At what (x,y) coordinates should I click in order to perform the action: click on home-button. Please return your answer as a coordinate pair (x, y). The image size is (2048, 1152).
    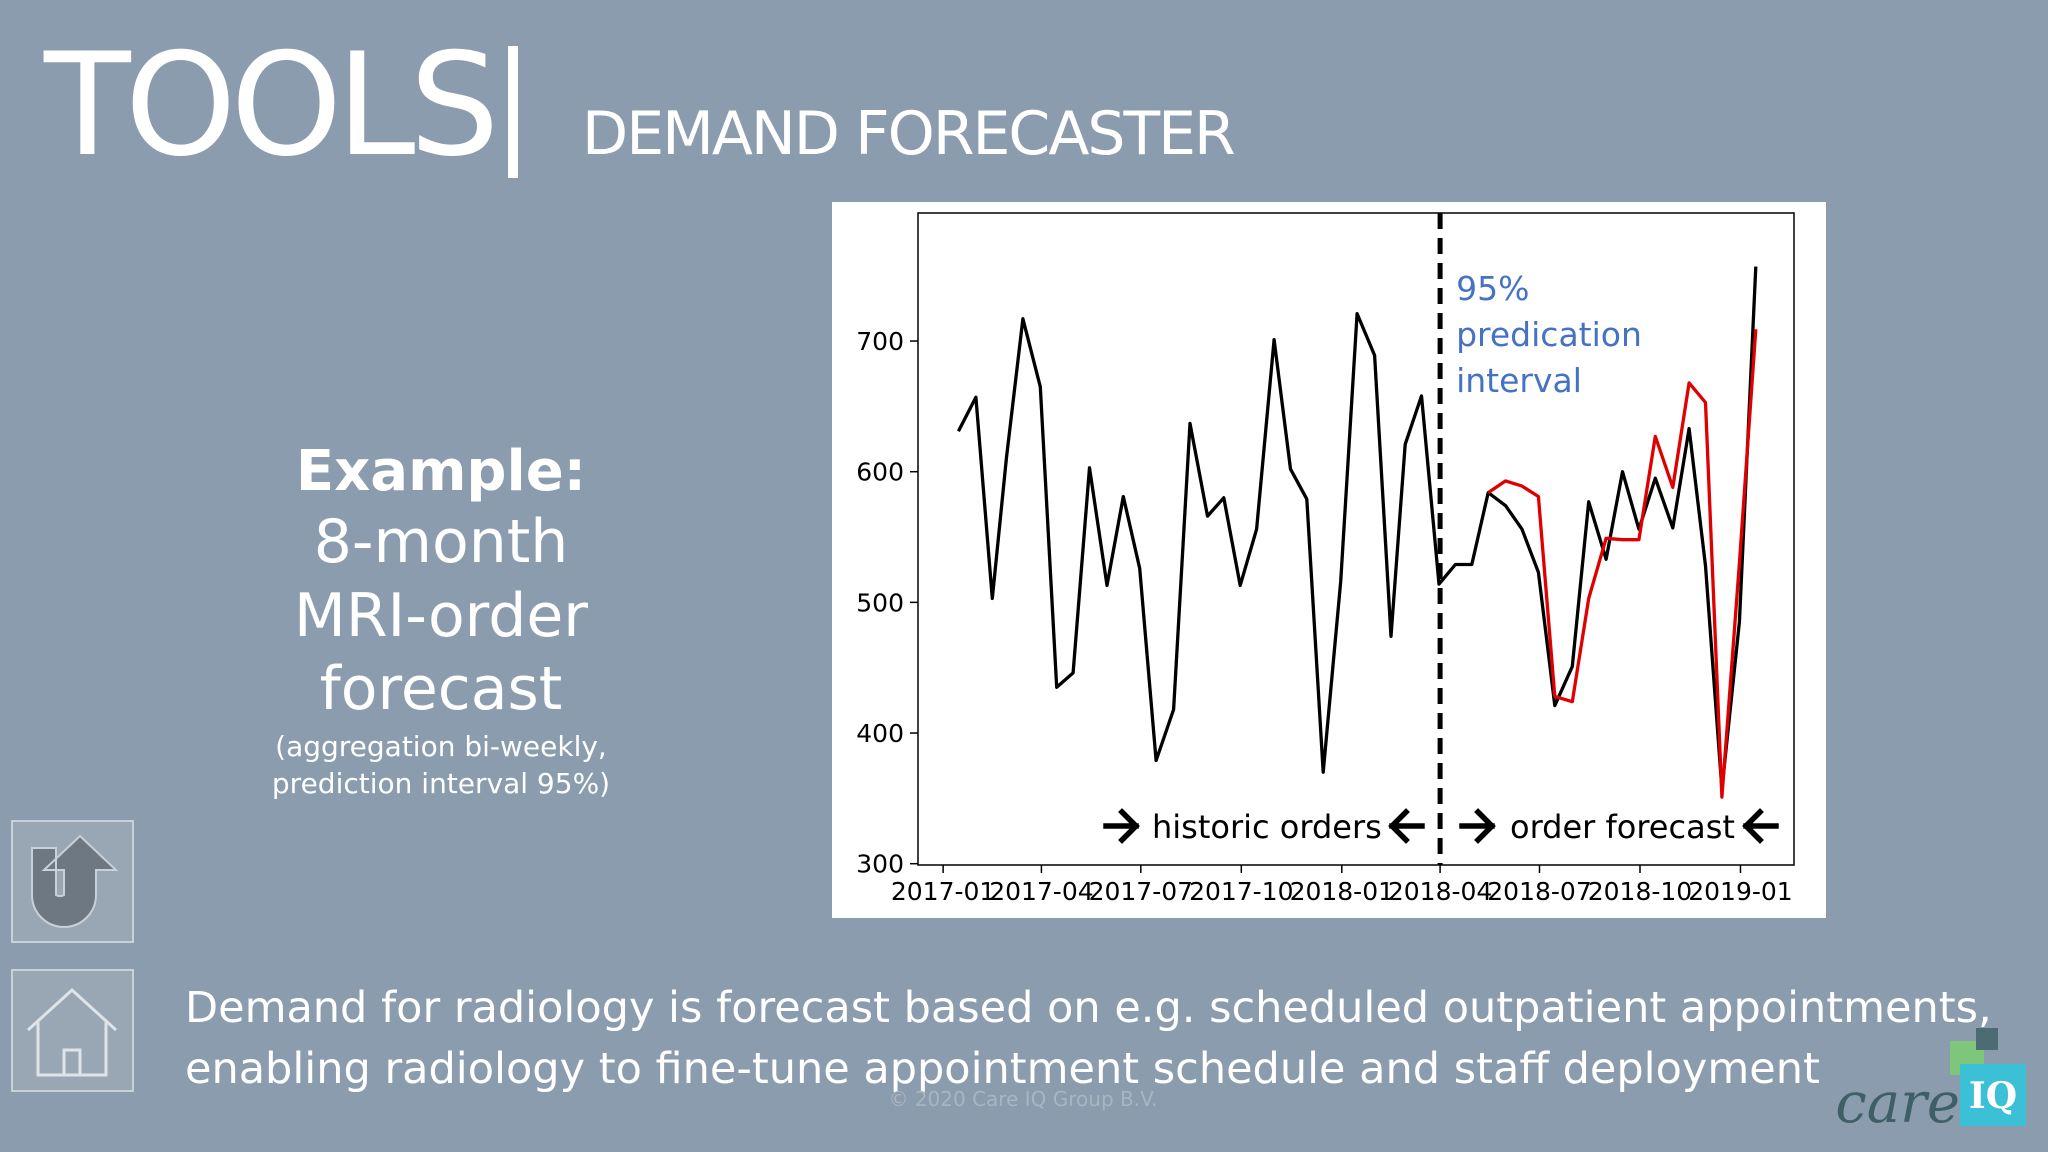
    Looking at the image, I should click on (72, 1030).